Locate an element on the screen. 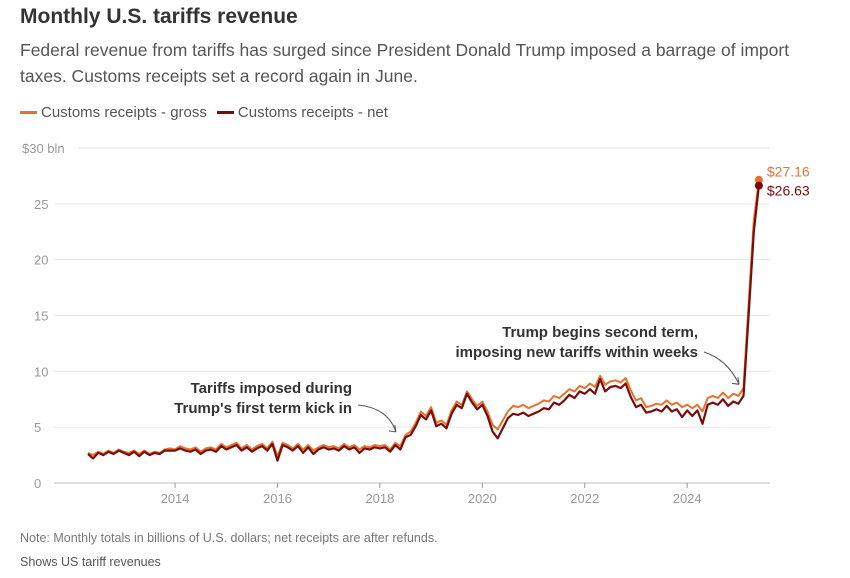 The height and width of the screenshot is (578, 850). y-tick-label-15: 15 is located at coordinates (41, 316).